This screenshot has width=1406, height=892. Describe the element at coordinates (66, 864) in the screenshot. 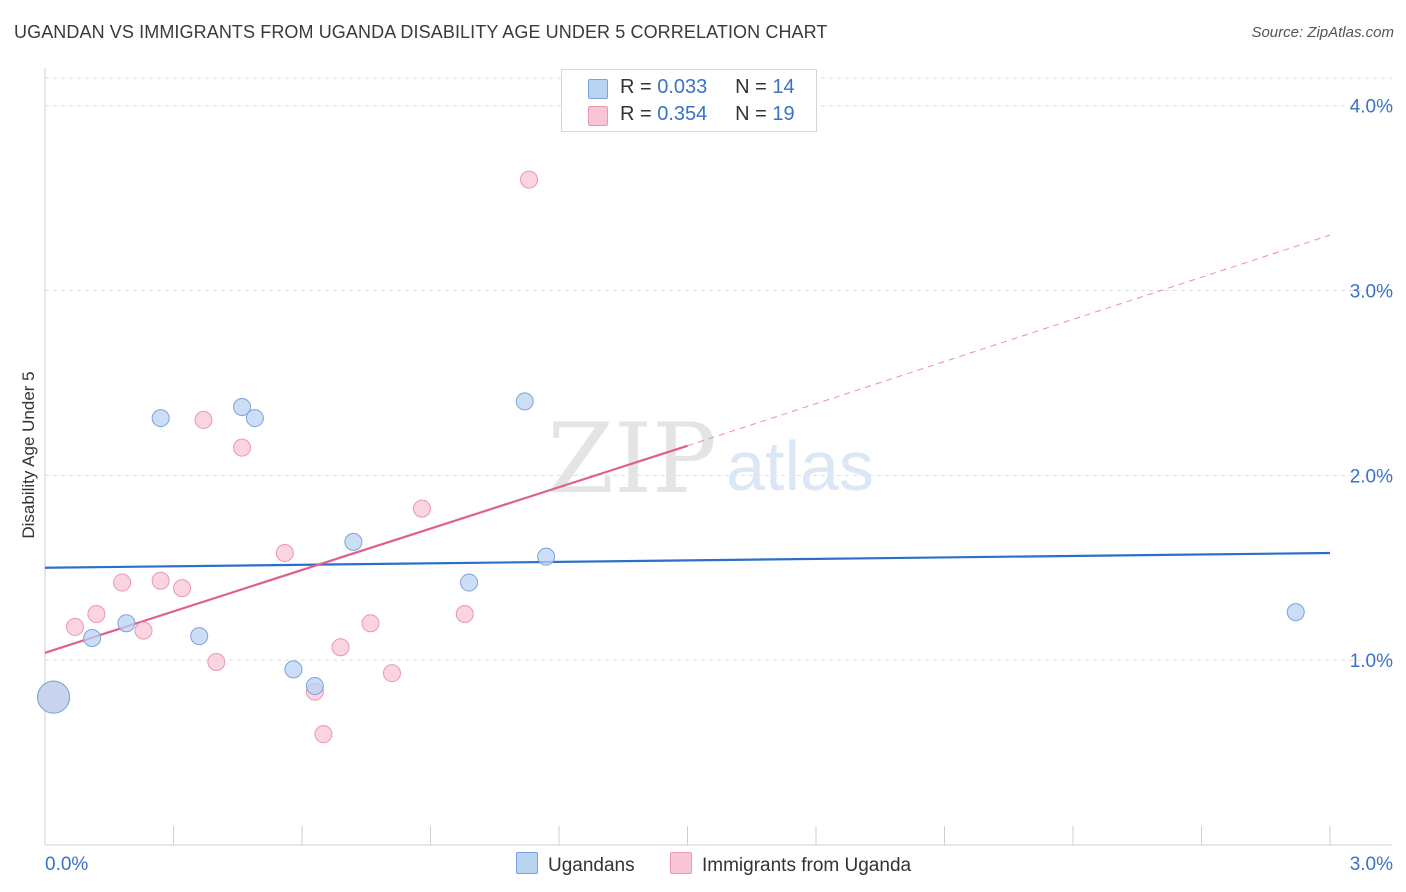

I see `x-tick-label: 0.0%` at that location.